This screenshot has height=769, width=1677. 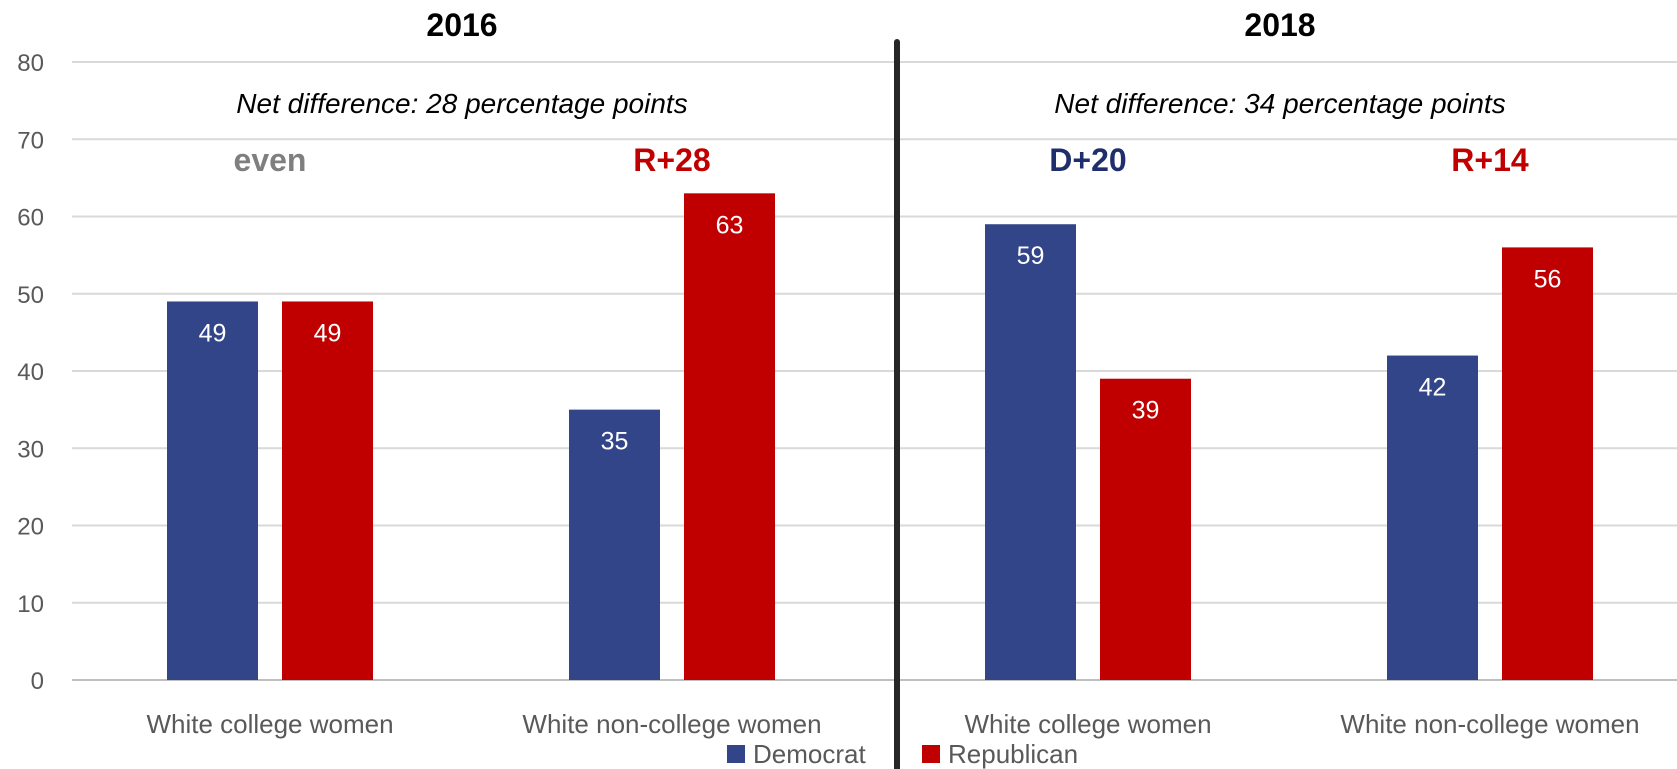 What do you see at coordinates (30, 63) in the screenshot?
I see `y-tick-label-80: 80` at bounding box center [30, 63].